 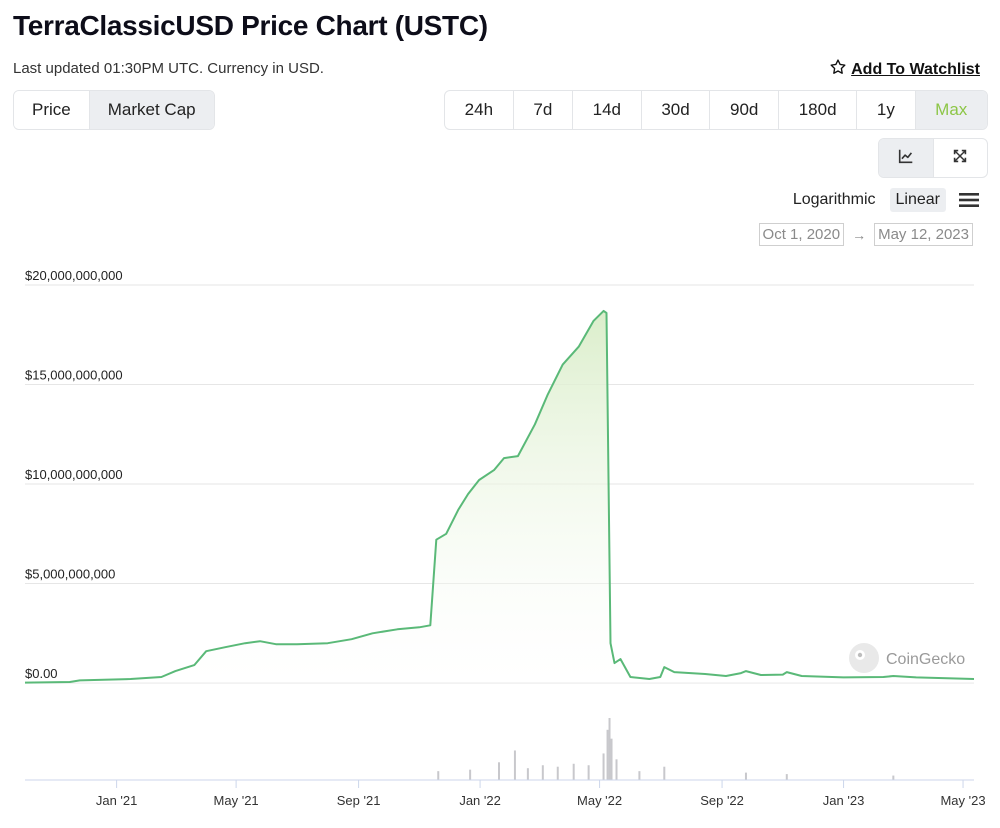 What do you see at coordinates (923, 234) in the screenshot?
I see `date-to-input: May 12, 2023` at bounding box center [923, 234].